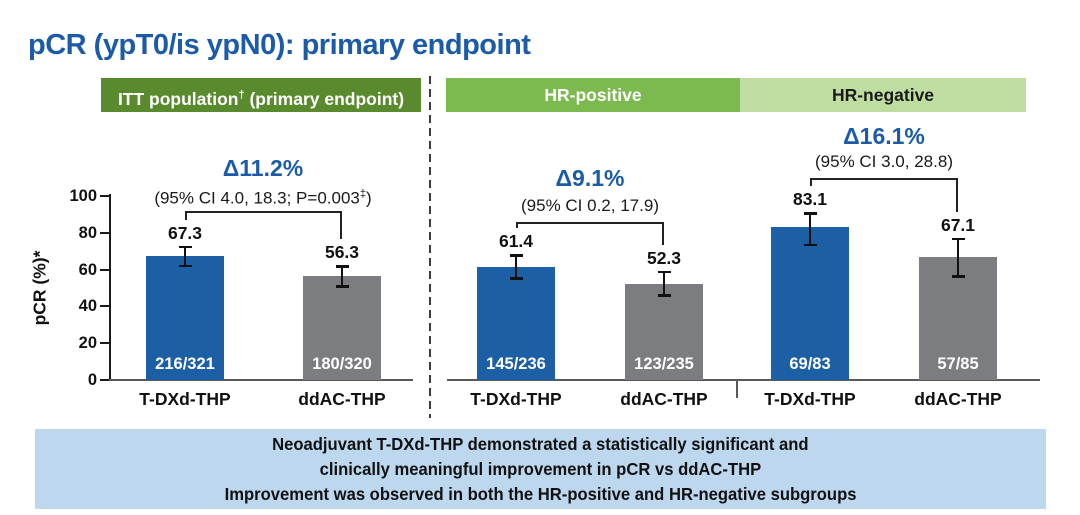 The image size is (1080, 515). I want to click on bar-hr-positive-tdxd-thp, so click(516, 323).